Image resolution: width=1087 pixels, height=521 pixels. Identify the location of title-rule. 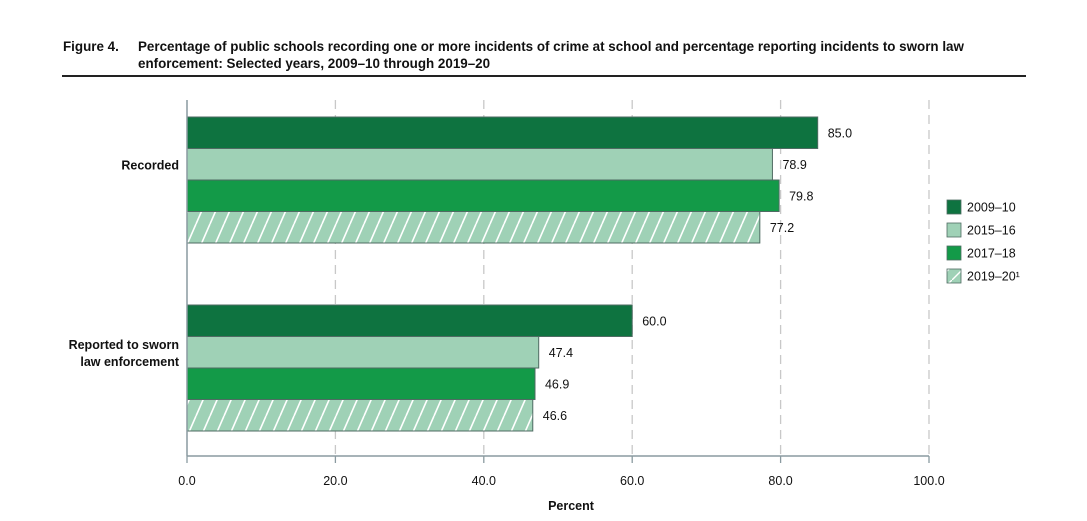
(544, 76).